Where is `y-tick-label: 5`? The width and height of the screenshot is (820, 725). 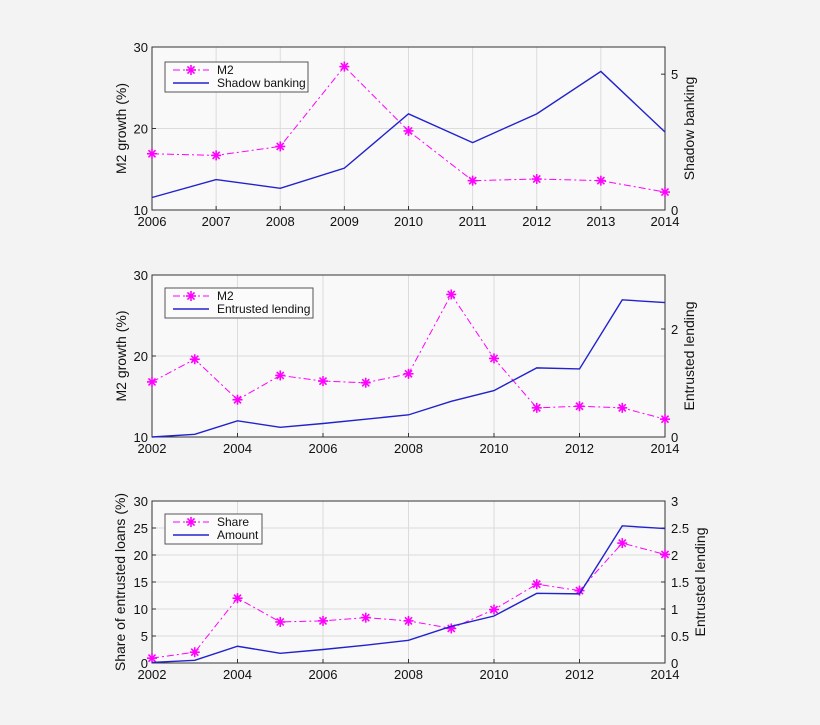 y-tick-label: 5 is located at coordinates (144, 636).